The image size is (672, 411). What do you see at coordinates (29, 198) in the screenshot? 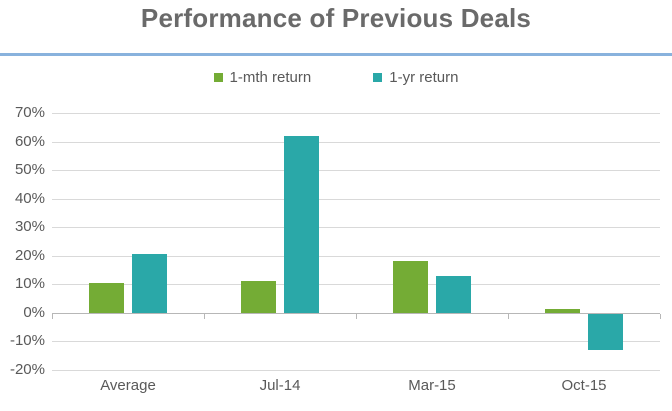
I see `y-axis-label: 40%` at bounding box center [29, 198].